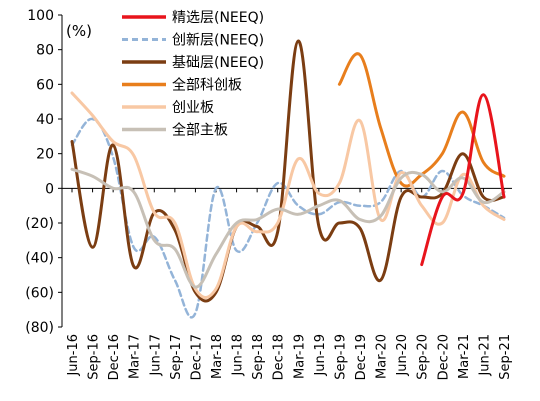 This screenshot has width=540, height=401. I want to click on y-tick-label: (20), so click(39, 224).